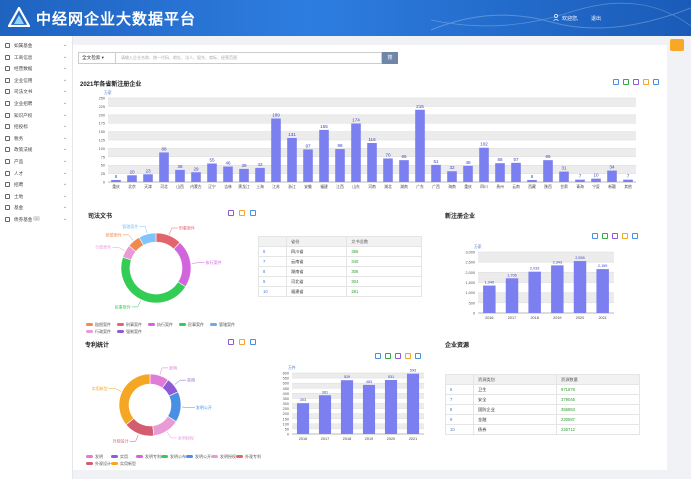 This screenshot has width=691, height=479. I want to click on bar-value-label: 36, so click(180, 166).